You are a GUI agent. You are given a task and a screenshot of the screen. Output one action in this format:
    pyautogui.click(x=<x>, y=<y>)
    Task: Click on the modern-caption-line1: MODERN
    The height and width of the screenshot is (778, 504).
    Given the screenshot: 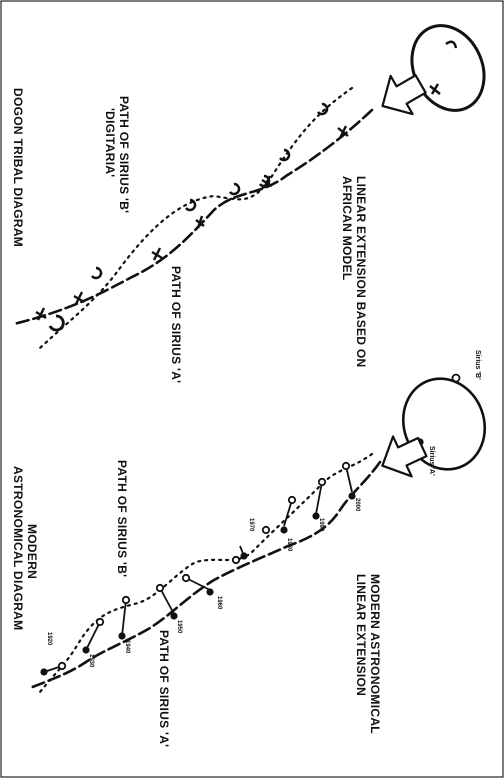 What is the action you would take?
    pyautogui.click(x=32, y=551)
    